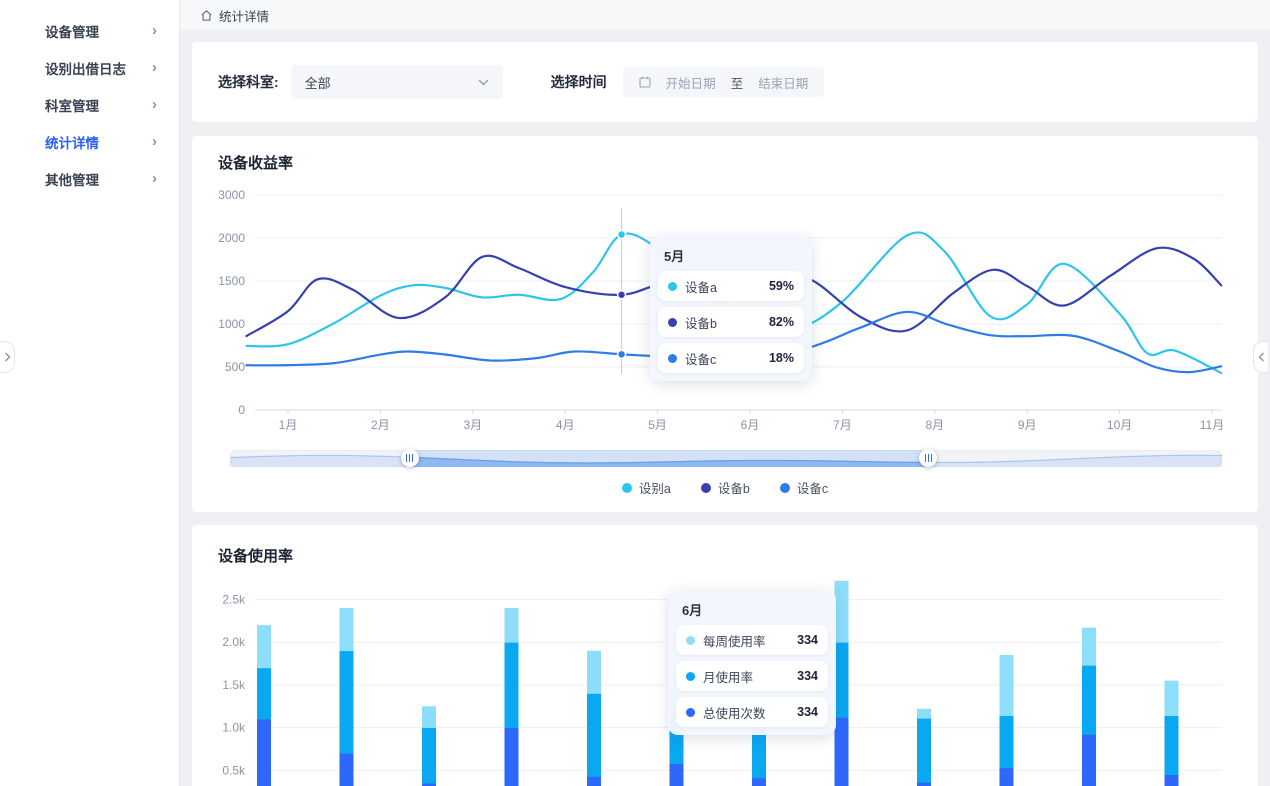 This screenshot has width=1270, height=786. Describe the element at coordinates (734, 713) in the screenshot. I see `tooltip-series-label: 总使用次数` at that location.